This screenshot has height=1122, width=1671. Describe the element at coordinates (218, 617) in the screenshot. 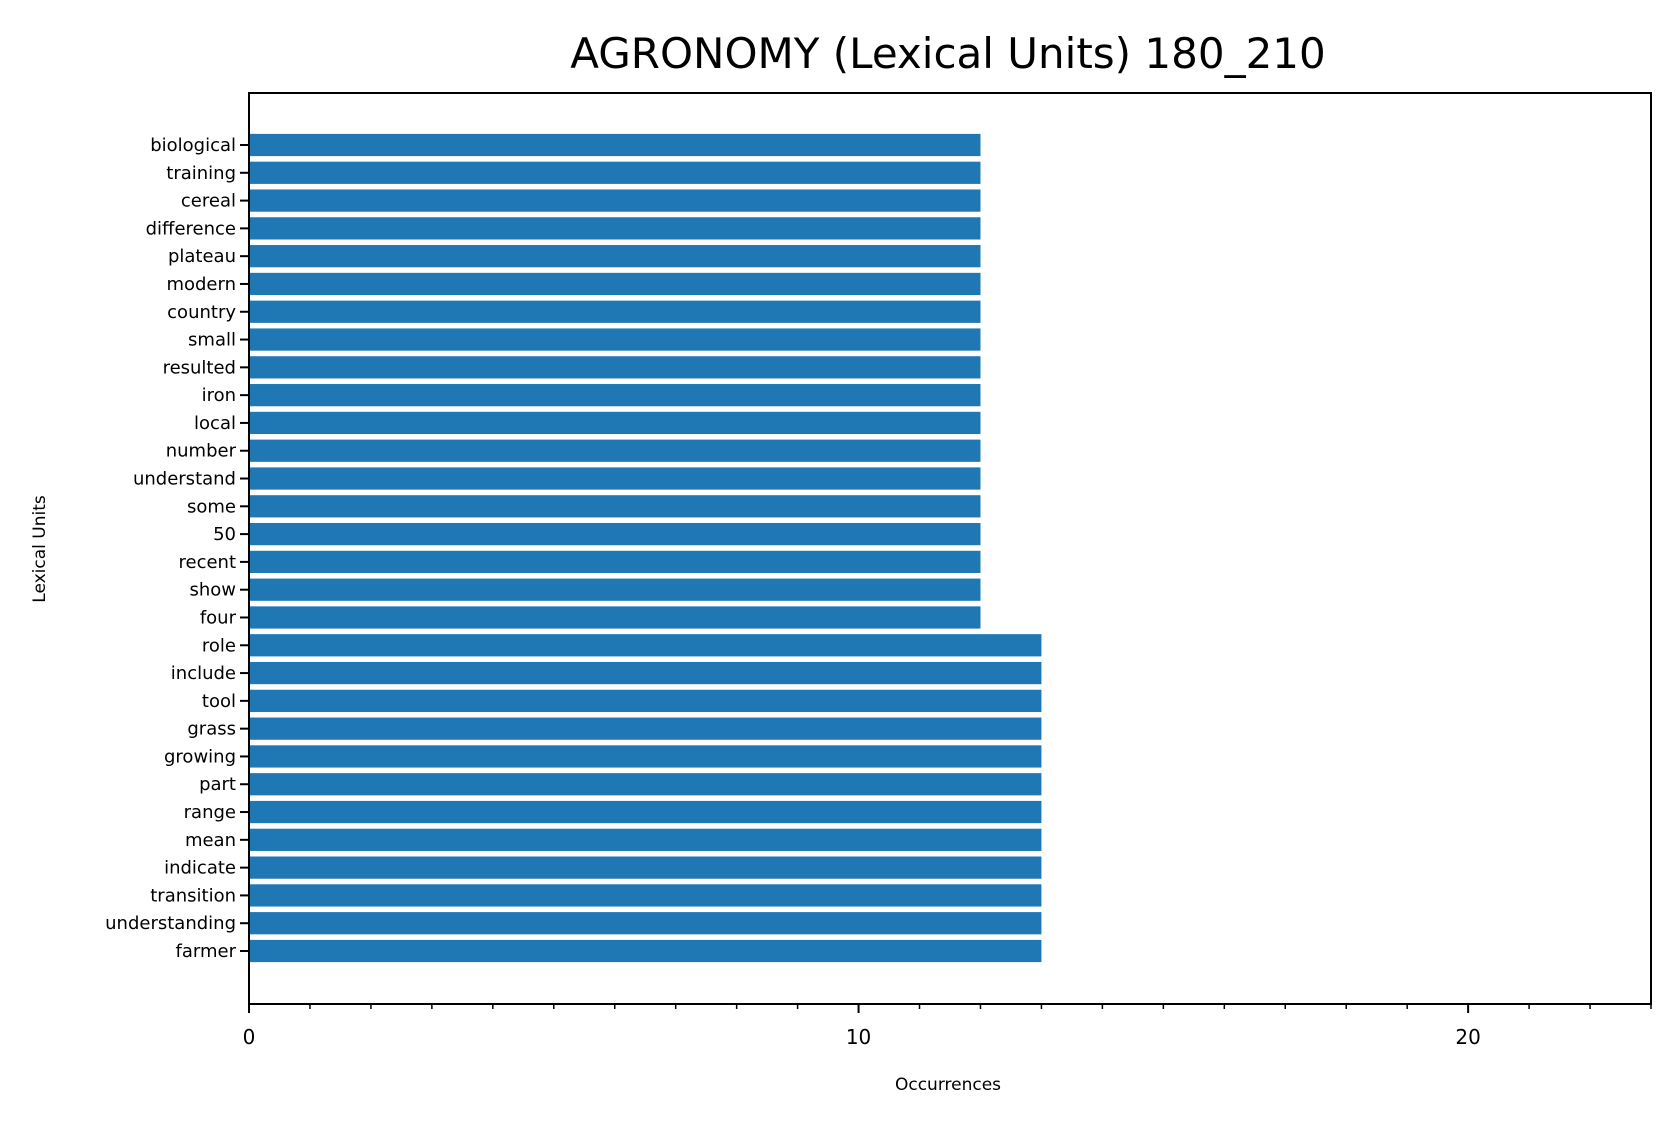

I see `y-tick-label: four` at that location.